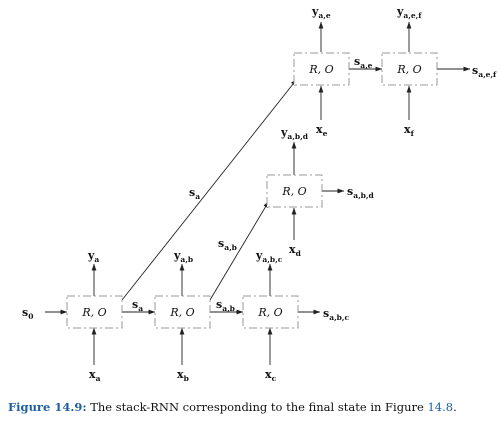 The height and width of the screenshot is (423, 500). What do you see at coordinates (227, 244) in the screenshot?
I see `label-sab-diag: sa,b` at bounding box center [227, 244].